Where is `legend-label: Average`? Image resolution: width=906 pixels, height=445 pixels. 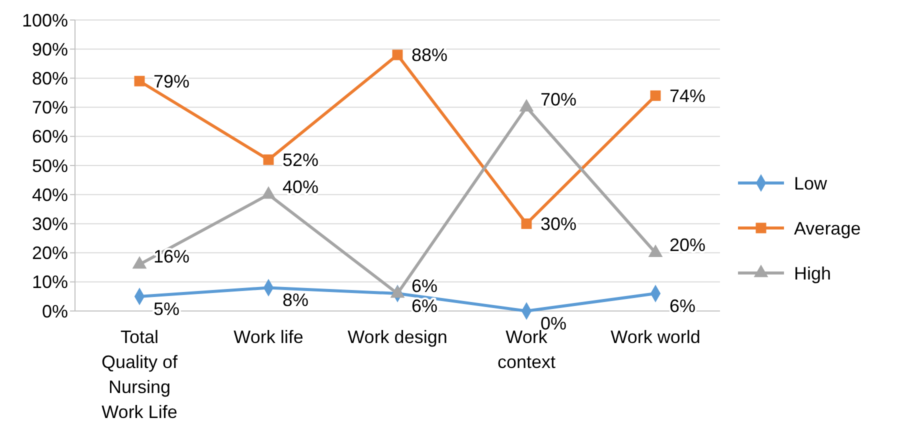 legend-label: Average is located at coordinates (827, 228).